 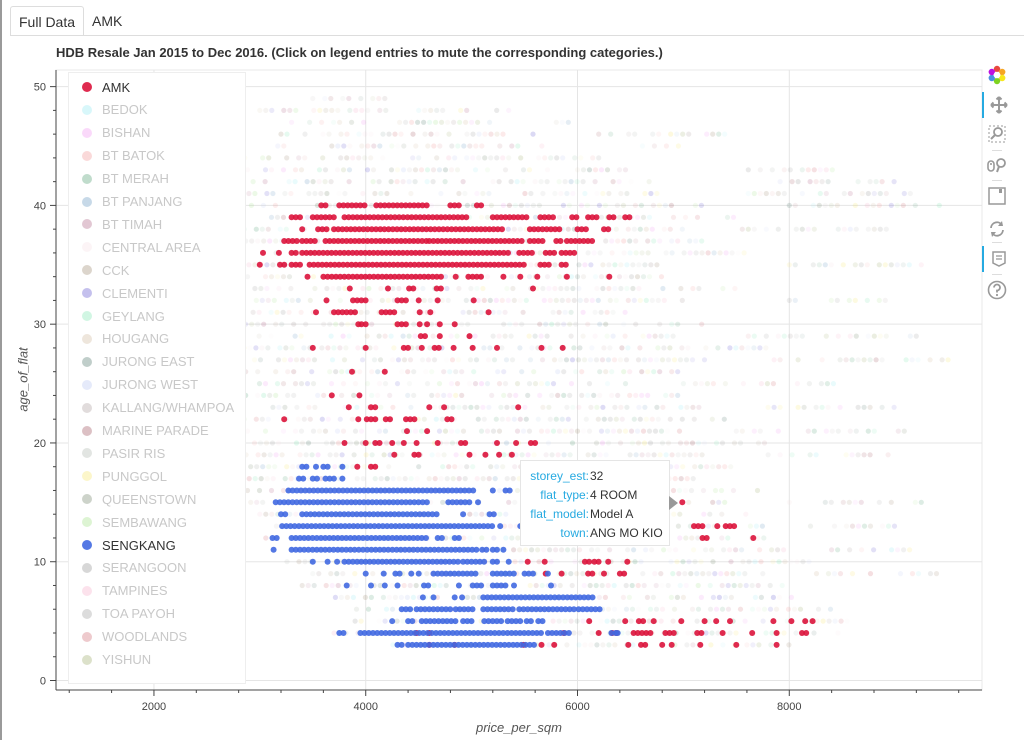 I want to click on bokeh-logo, so click(x=997, y=75).